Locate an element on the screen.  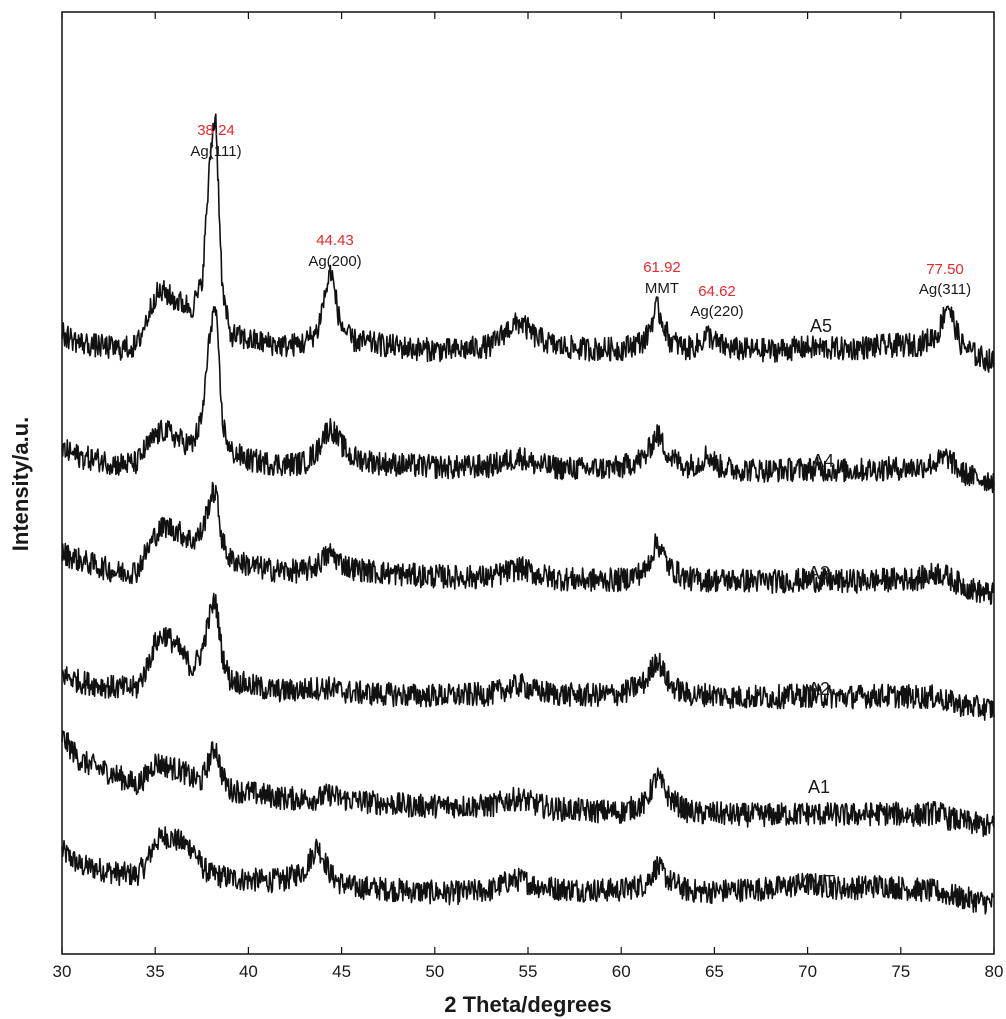
peak-position-label: 44.43 is located at coordinates (335, 240).